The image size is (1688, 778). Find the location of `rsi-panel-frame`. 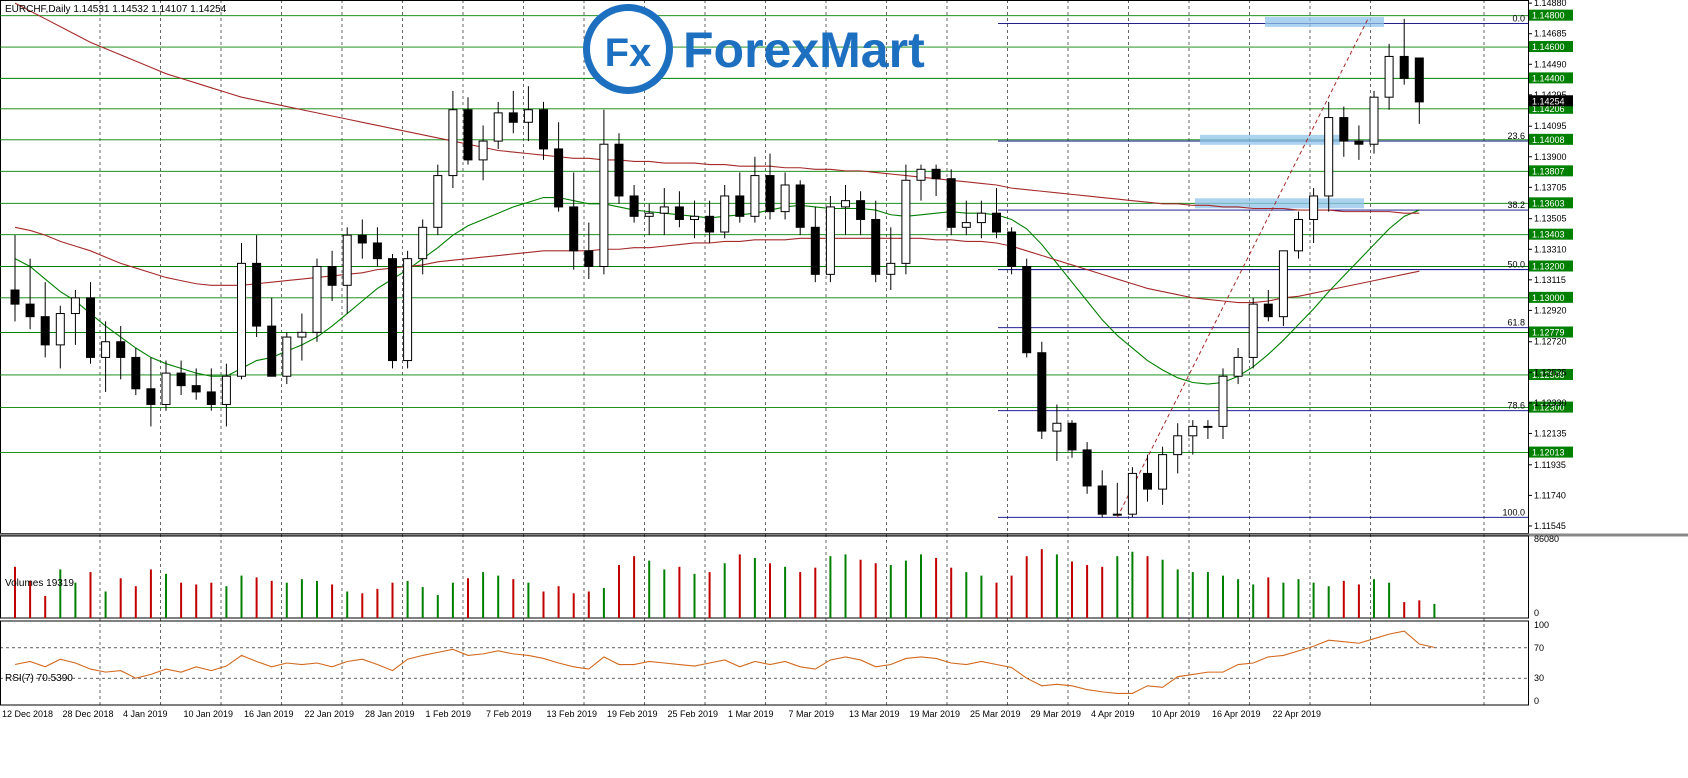

rsi-panel-frame is located at coordinates (764, 663).